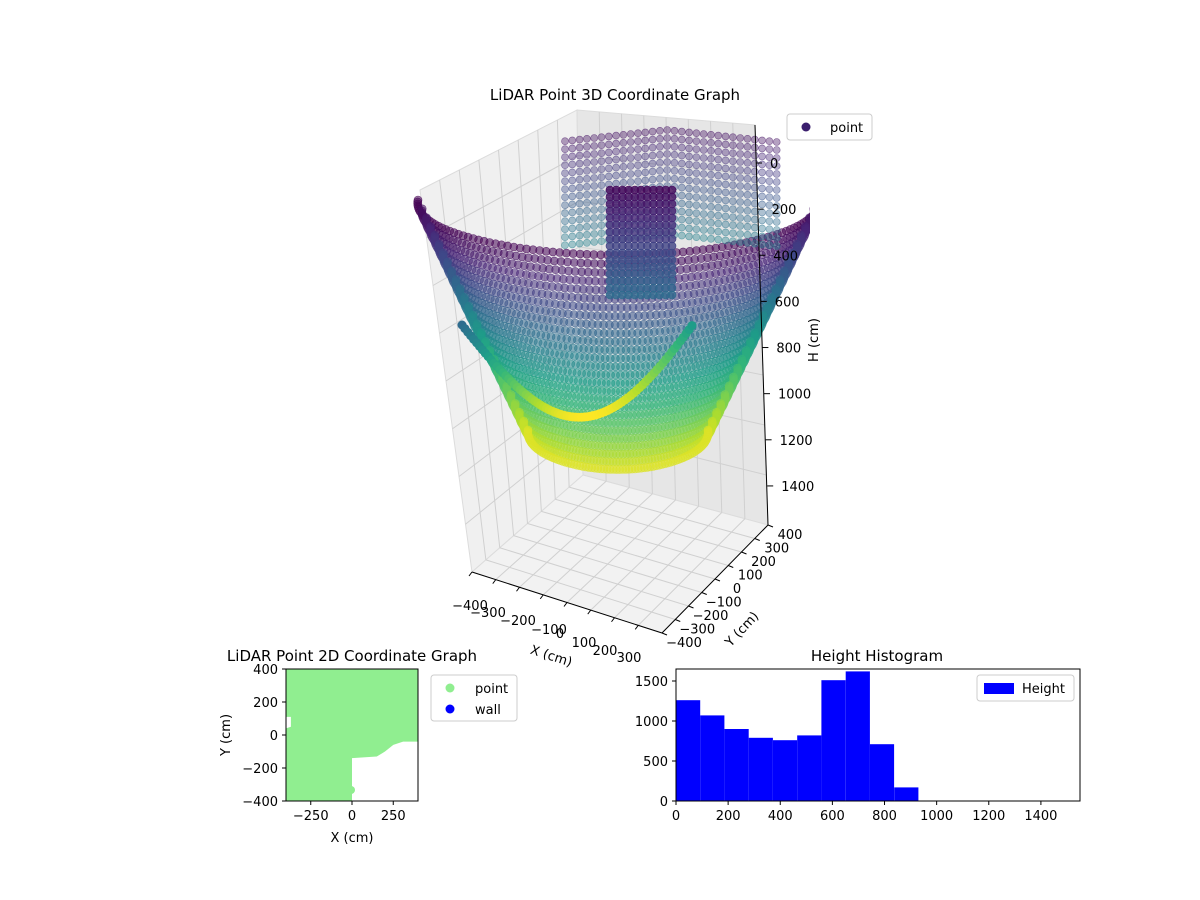  I want to click on x-tick-3d, so click(518, 589).